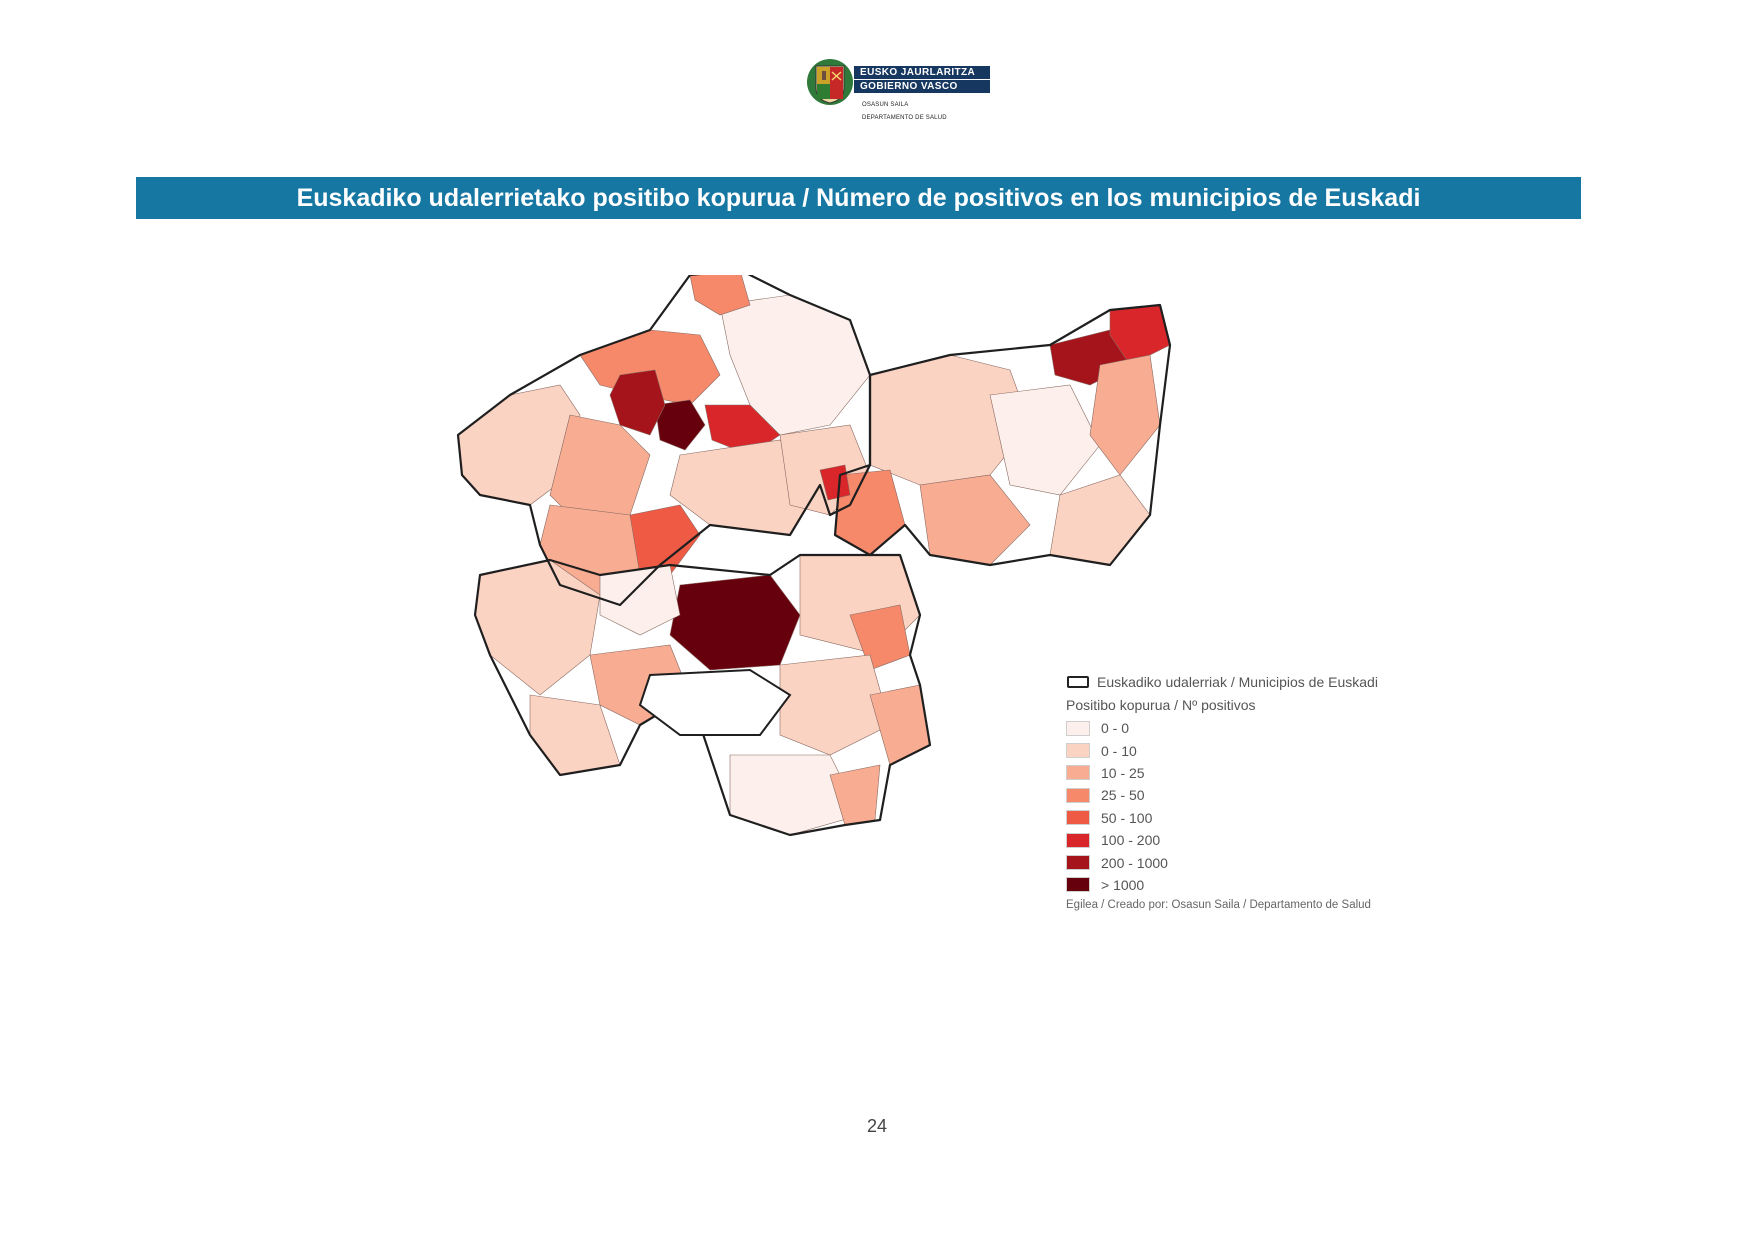 This screenshot has width=1754, height=1240. Describe the element at coordinates (904, 118) in the screenshot. I see `department-spanish: DEPARTAMENTO DE SALUD` at that location.